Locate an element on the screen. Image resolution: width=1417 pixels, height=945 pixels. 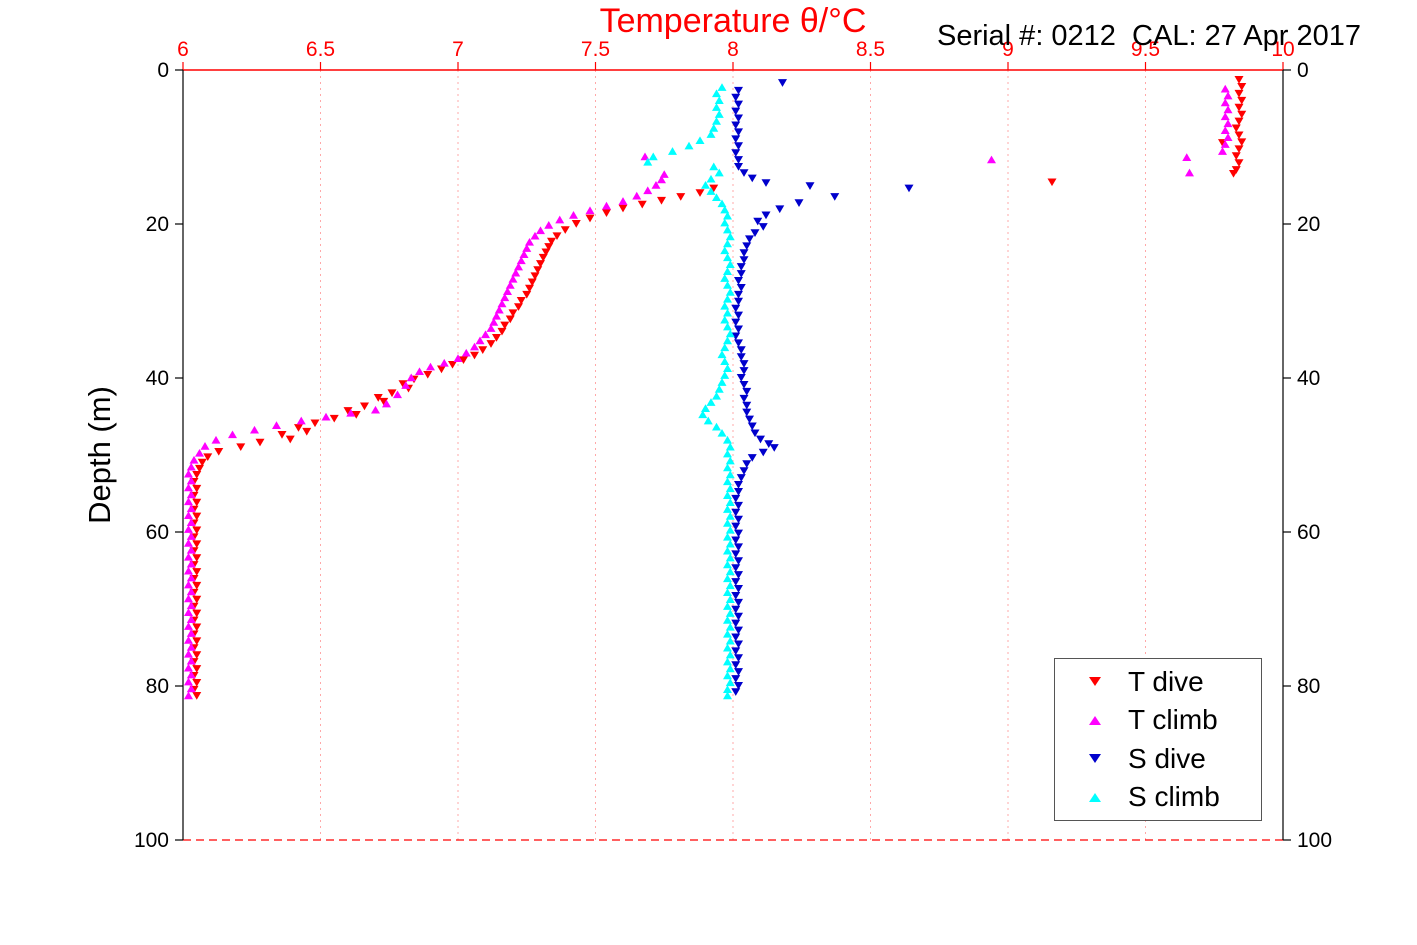
x-tick-label: 10 is located at coordinates (1282, 49).